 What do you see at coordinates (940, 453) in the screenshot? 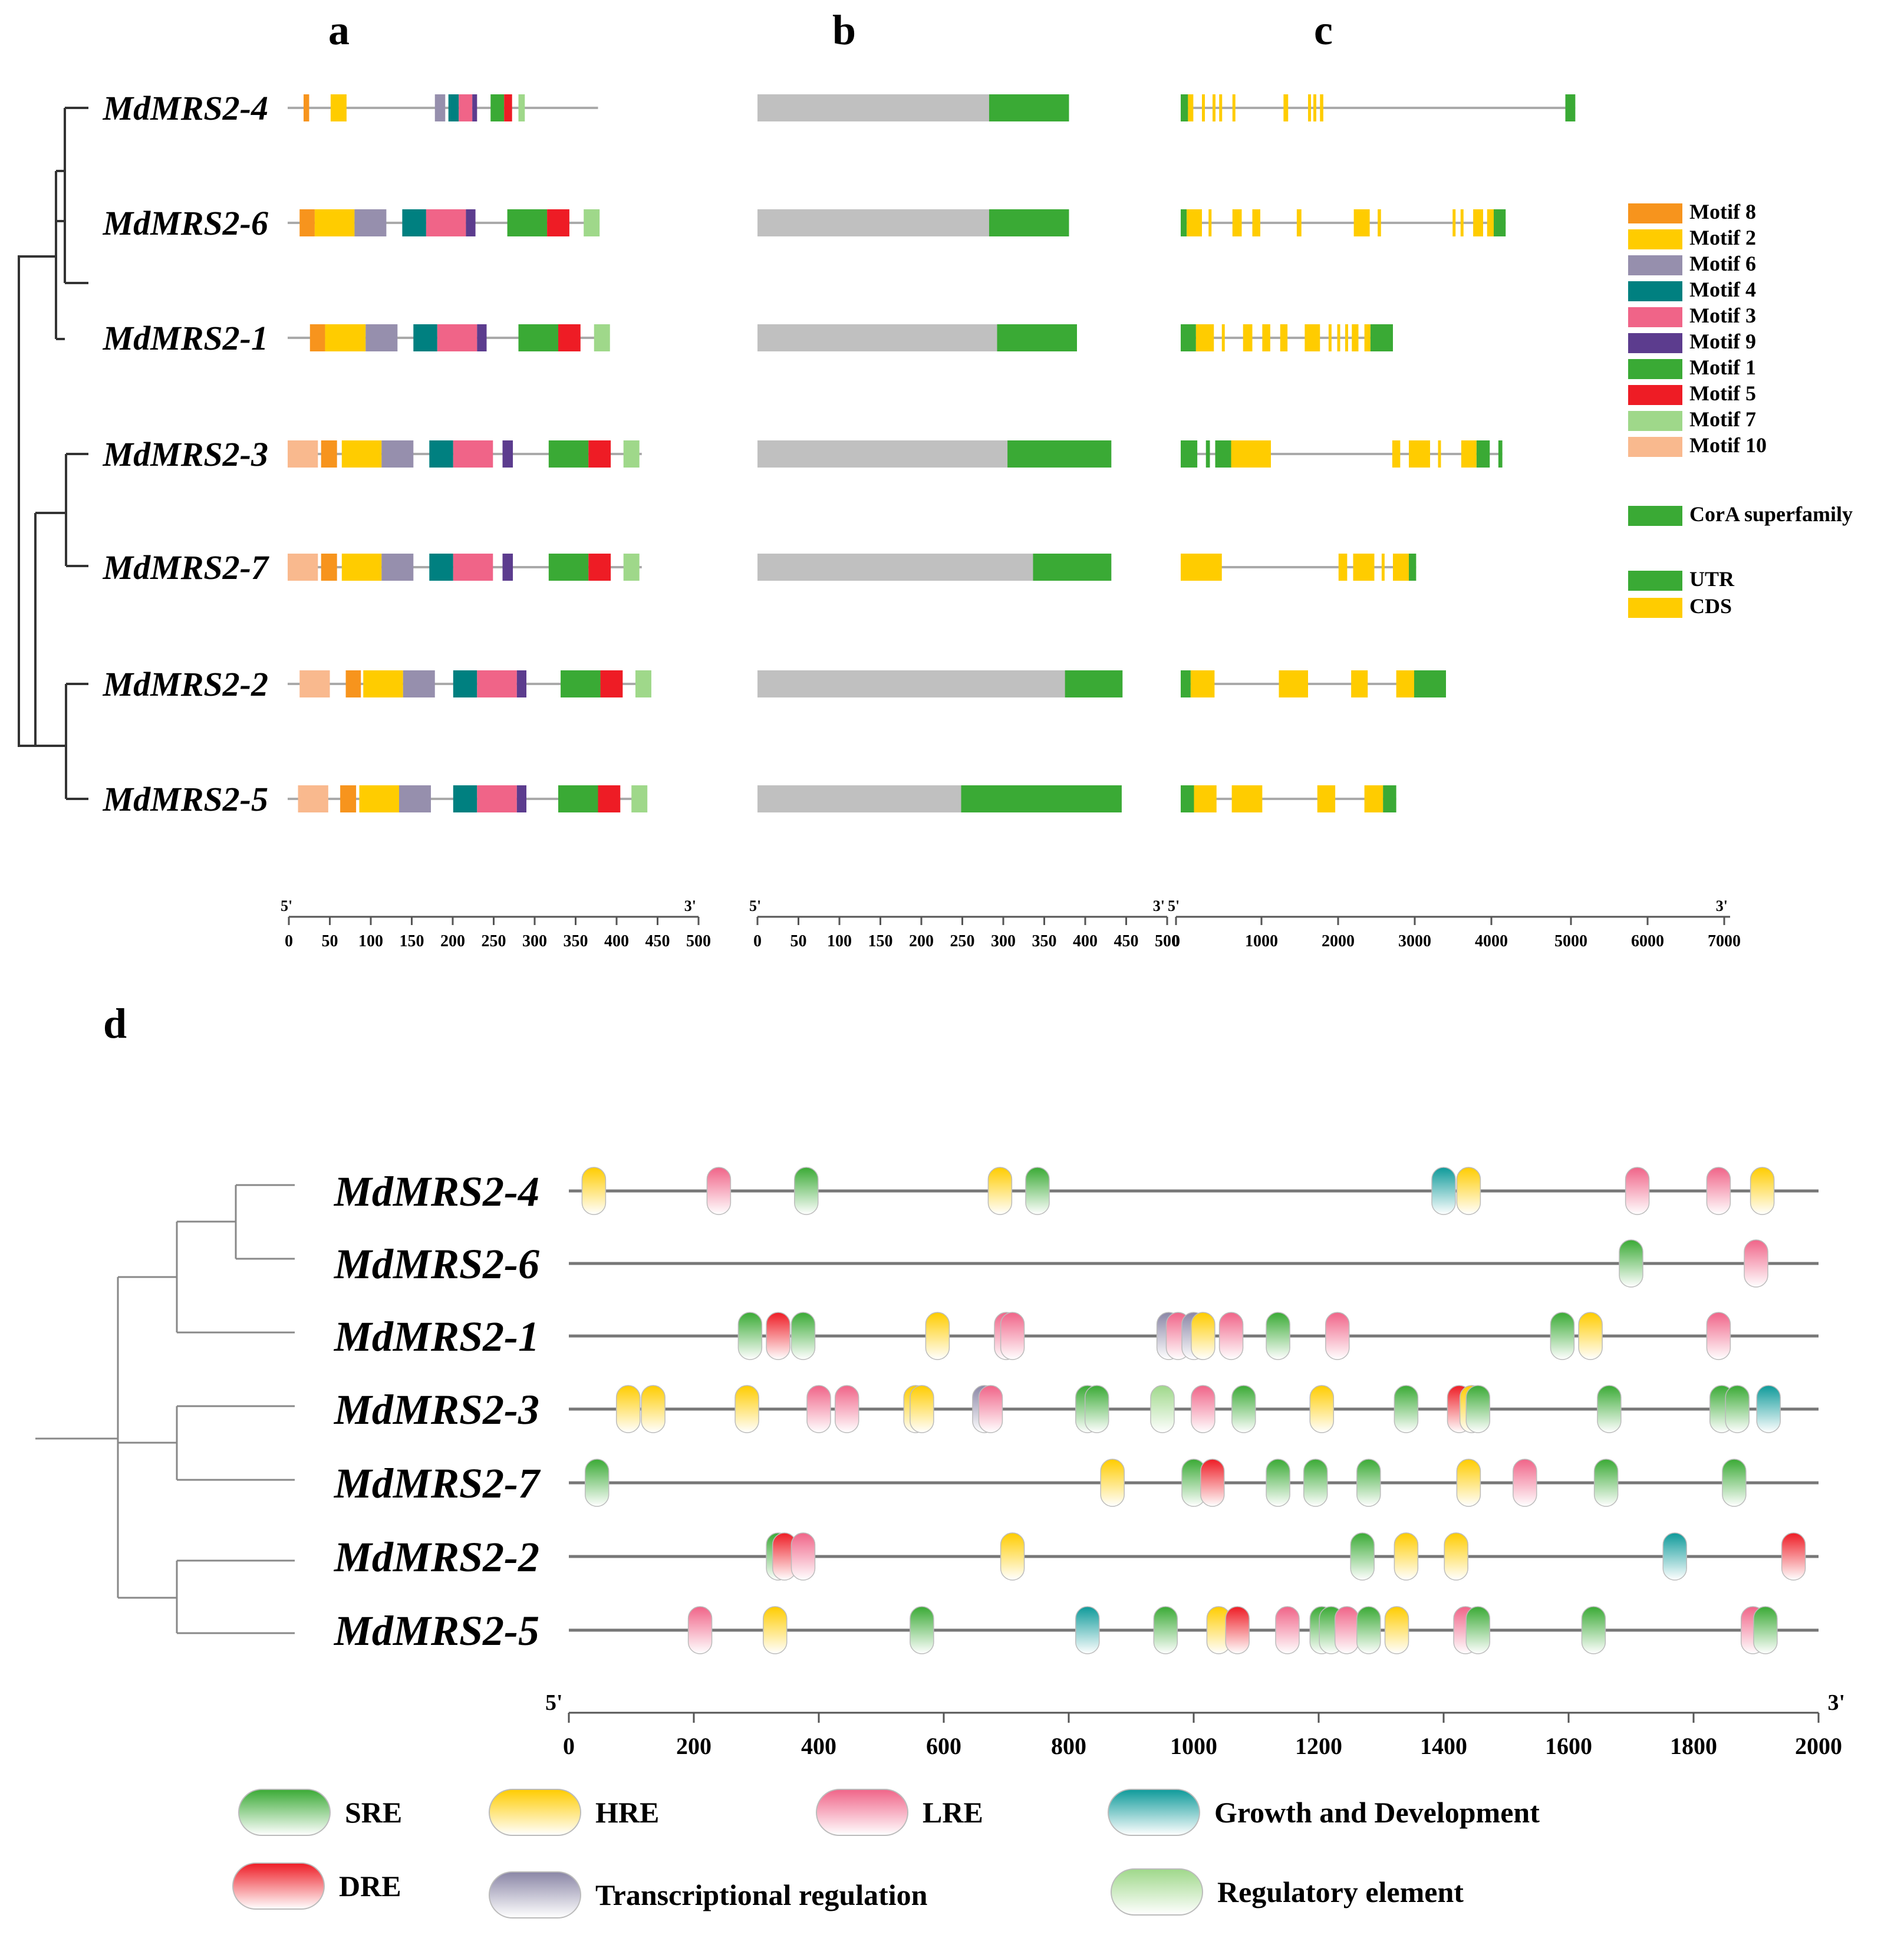
I see `panel-b-domains` at bounding box center [940, 453].